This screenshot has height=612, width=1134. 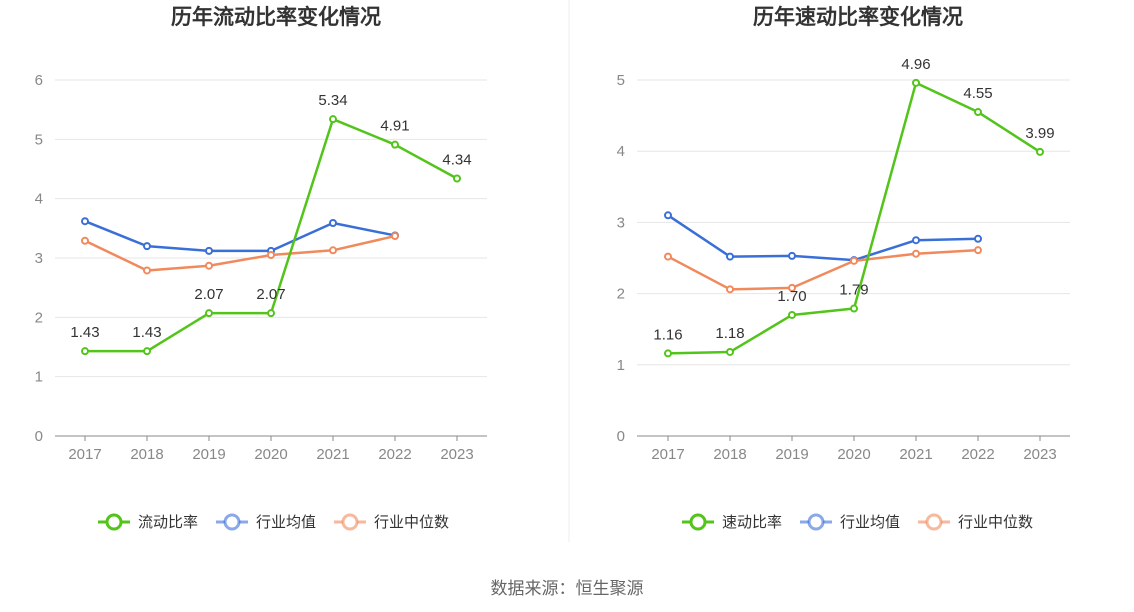 What do you see at coordinates (752, 522) in the screenshot?
I see `legend-label: 速动比率` at bounding box center [752, 522].